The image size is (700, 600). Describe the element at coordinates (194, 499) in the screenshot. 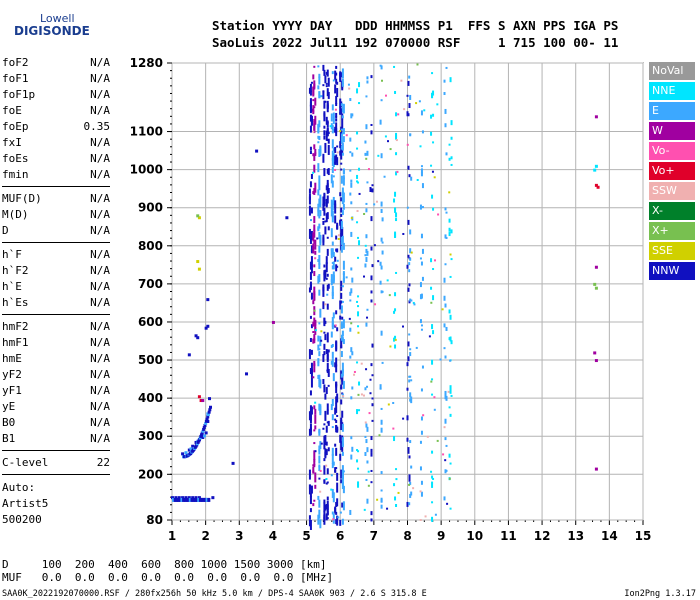

I see `low-band-point` at that location.